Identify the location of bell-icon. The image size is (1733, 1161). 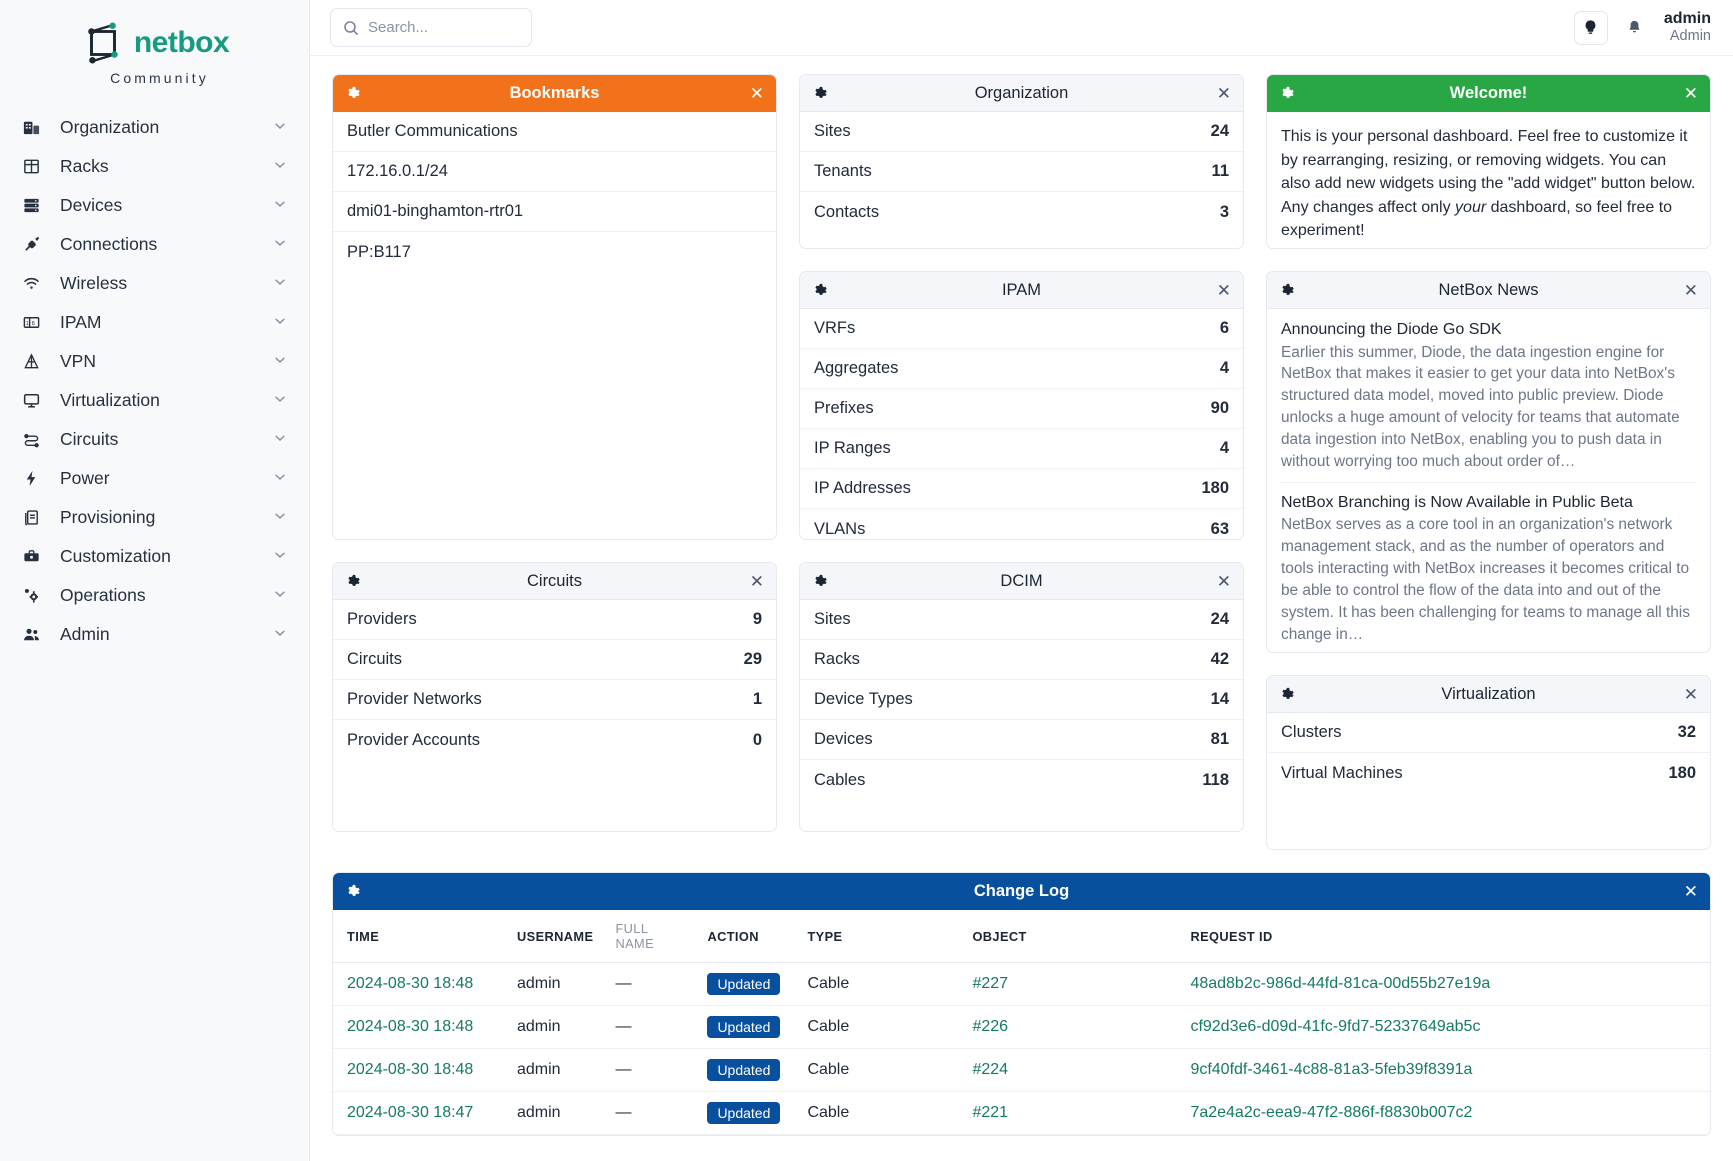
(1635, 28).